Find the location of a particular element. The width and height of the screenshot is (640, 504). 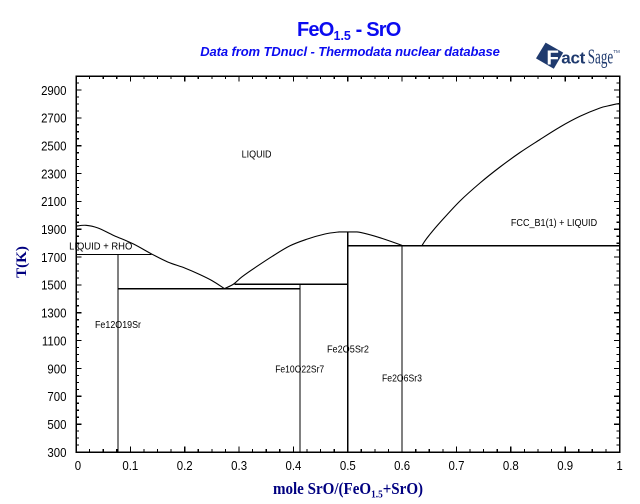

svg-text: 0.1 is located at coordinates (130, 465).